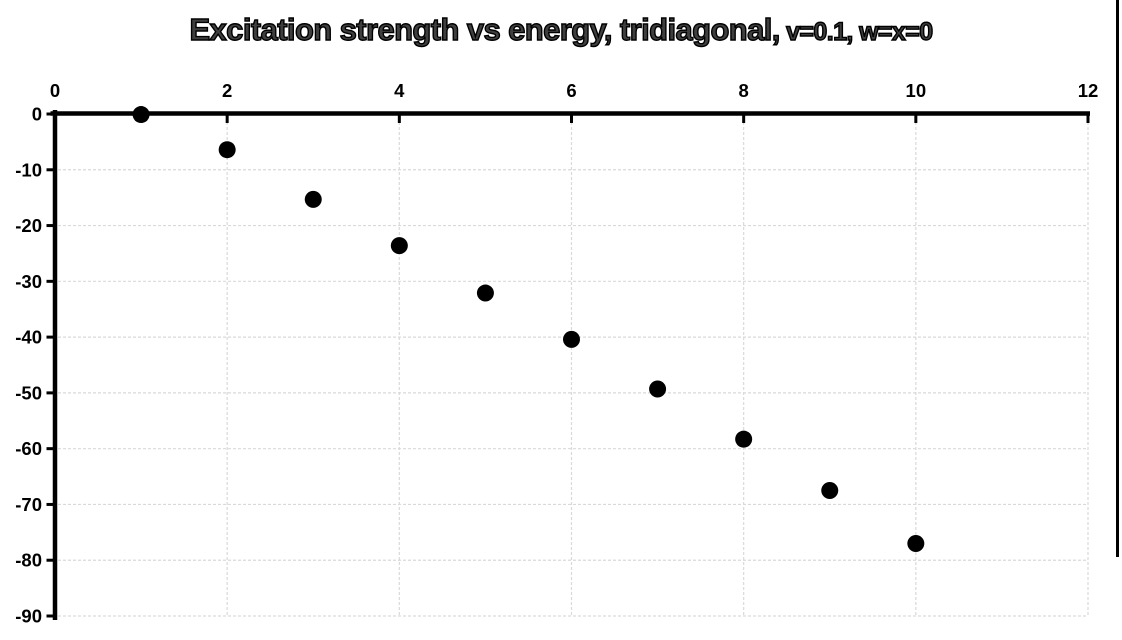  I want to click on y-tick-label: -70, so click(28, 504).